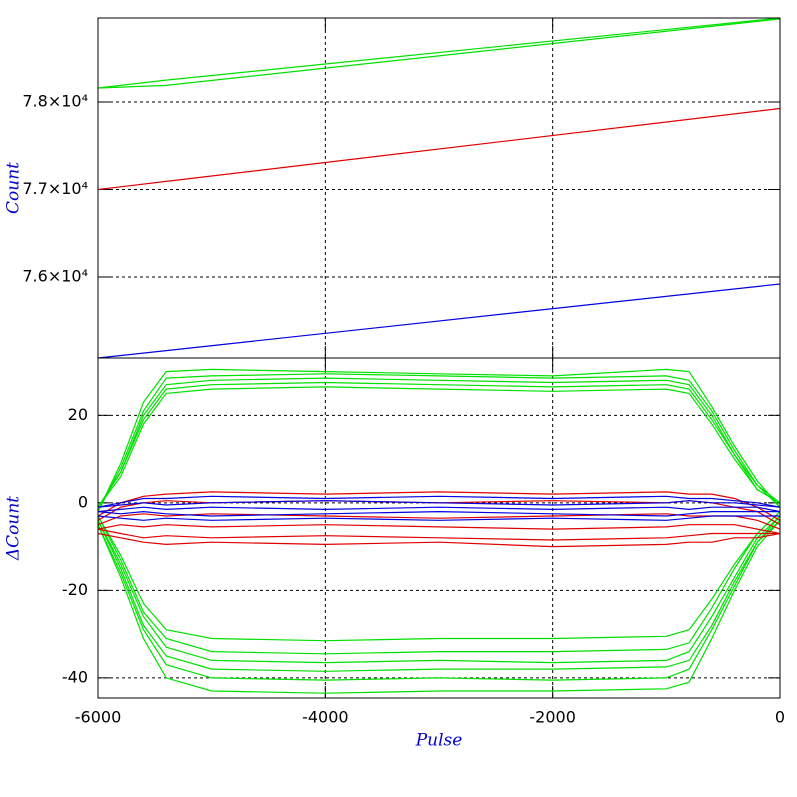 The width and height of the screenshot is (797, 797). Describe the element at coordinates (14, 188) in the screenshot. I see `y-axis-label: Count` at that location.